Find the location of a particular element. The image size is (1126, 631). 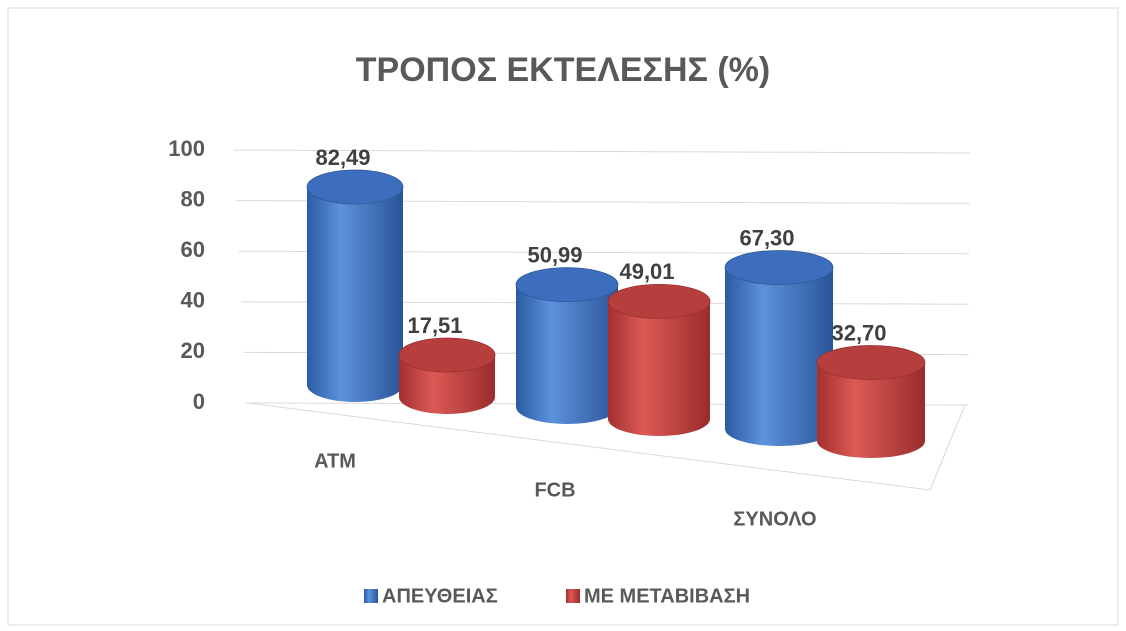

data-label: 49,01 is located at coordinates (646, 271).